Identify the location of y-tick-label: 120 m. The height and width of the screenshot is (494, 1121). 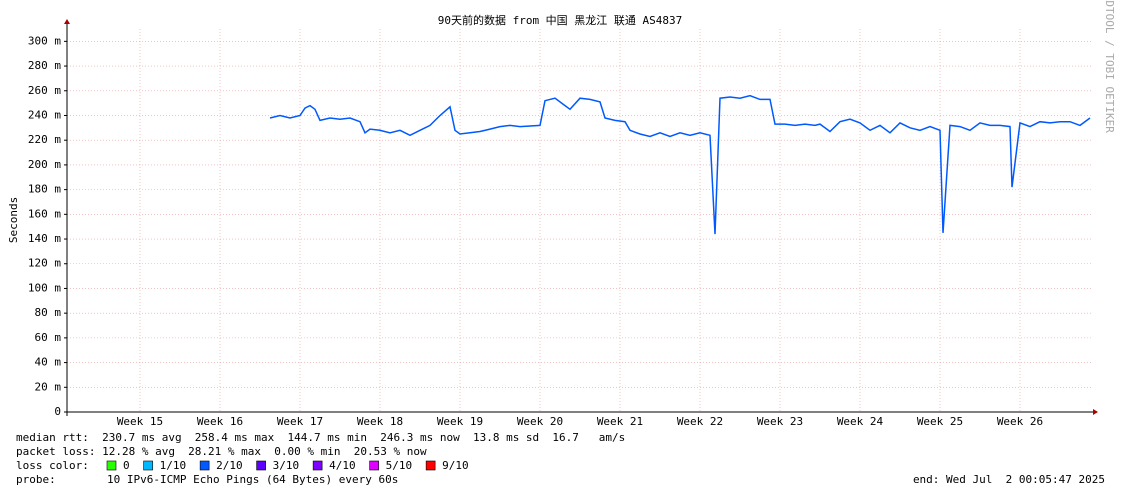
(44, 263).